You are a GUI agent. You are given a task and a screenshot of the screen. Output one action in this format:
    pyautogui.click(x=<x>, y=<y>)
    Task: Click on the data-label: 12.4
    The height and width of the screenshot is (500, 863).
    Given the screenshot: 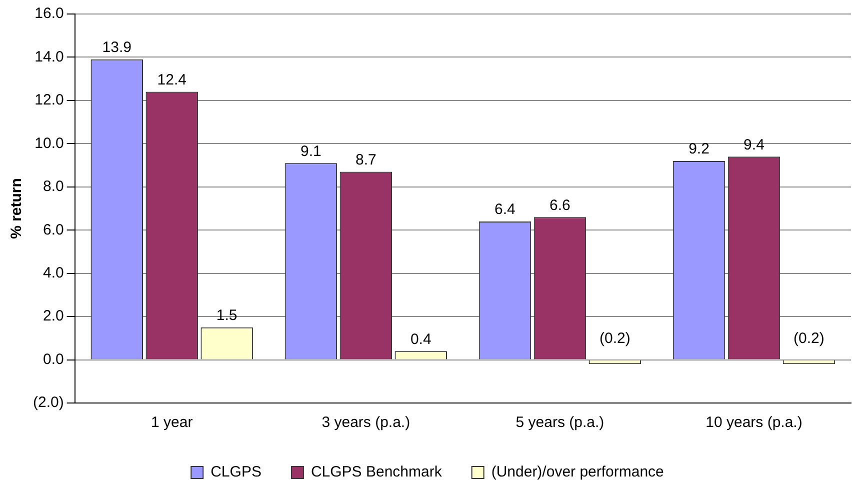 What is the action you would take?
    pyautogui.click(x=171, y=79)
    